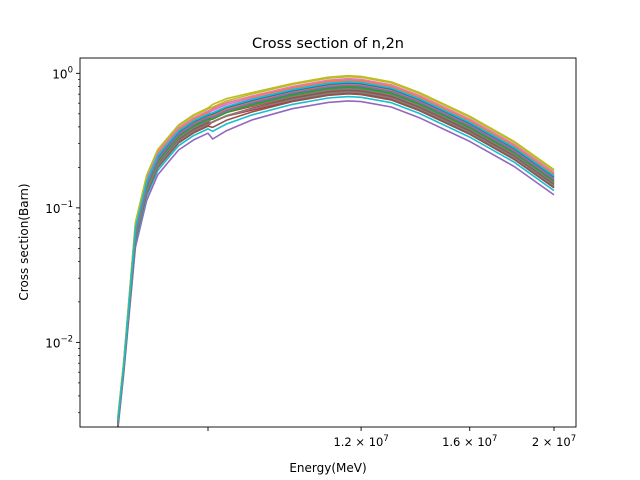 This screenshot has width=640, height=480. What do you see at coordinates (59, 342) in the screenshot?
I see `y-tick-label-1: 10⁻²` at bounding box center [59, 342].